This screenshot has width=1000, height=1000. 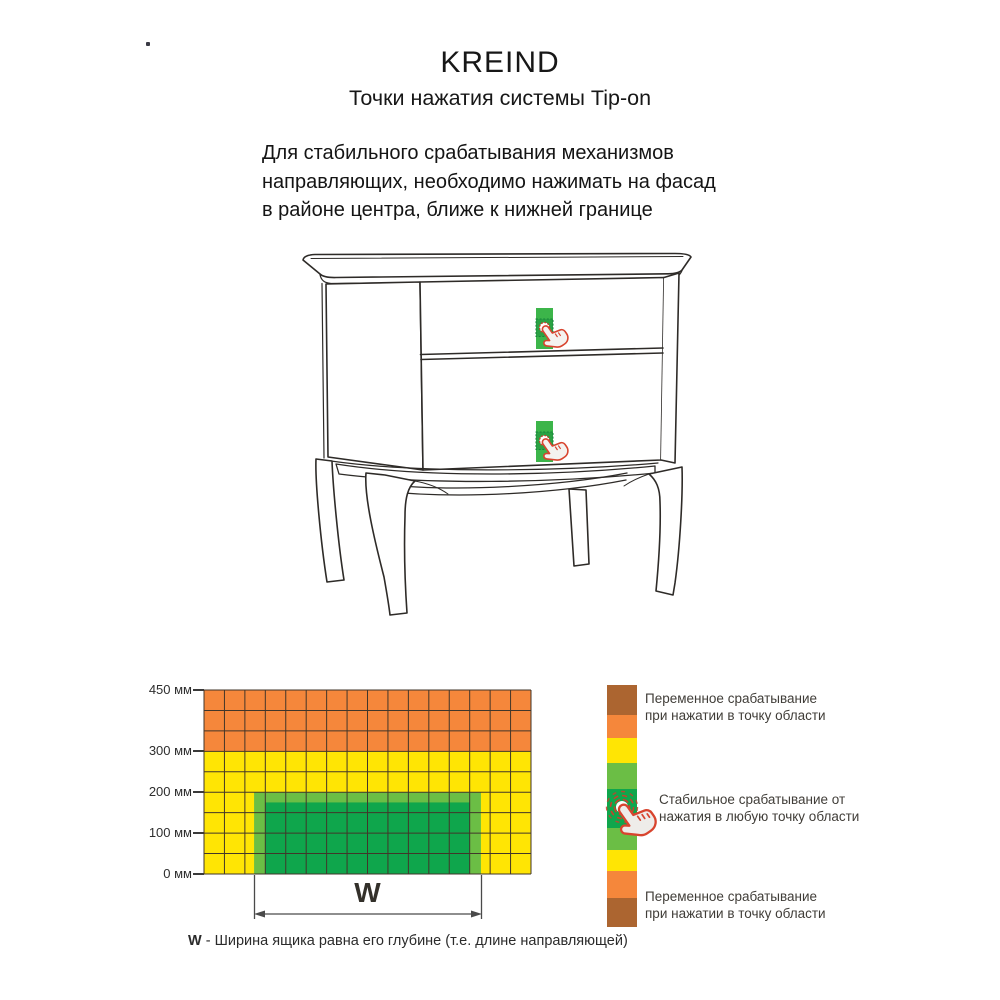 I want to click on legend-bar-segment-yellow-top, so click(x=622, y=750).